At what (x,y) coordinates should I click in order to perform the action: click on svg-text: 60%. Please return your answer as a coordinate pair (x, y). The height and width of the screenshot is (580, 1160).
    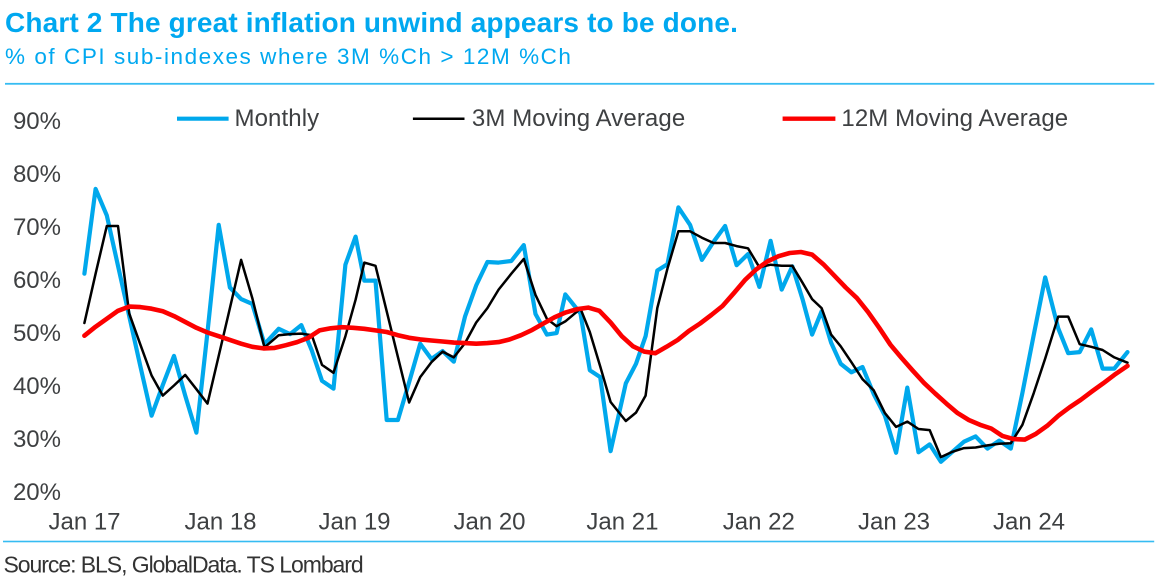
    Looking at the image, I should click on (37, 280).